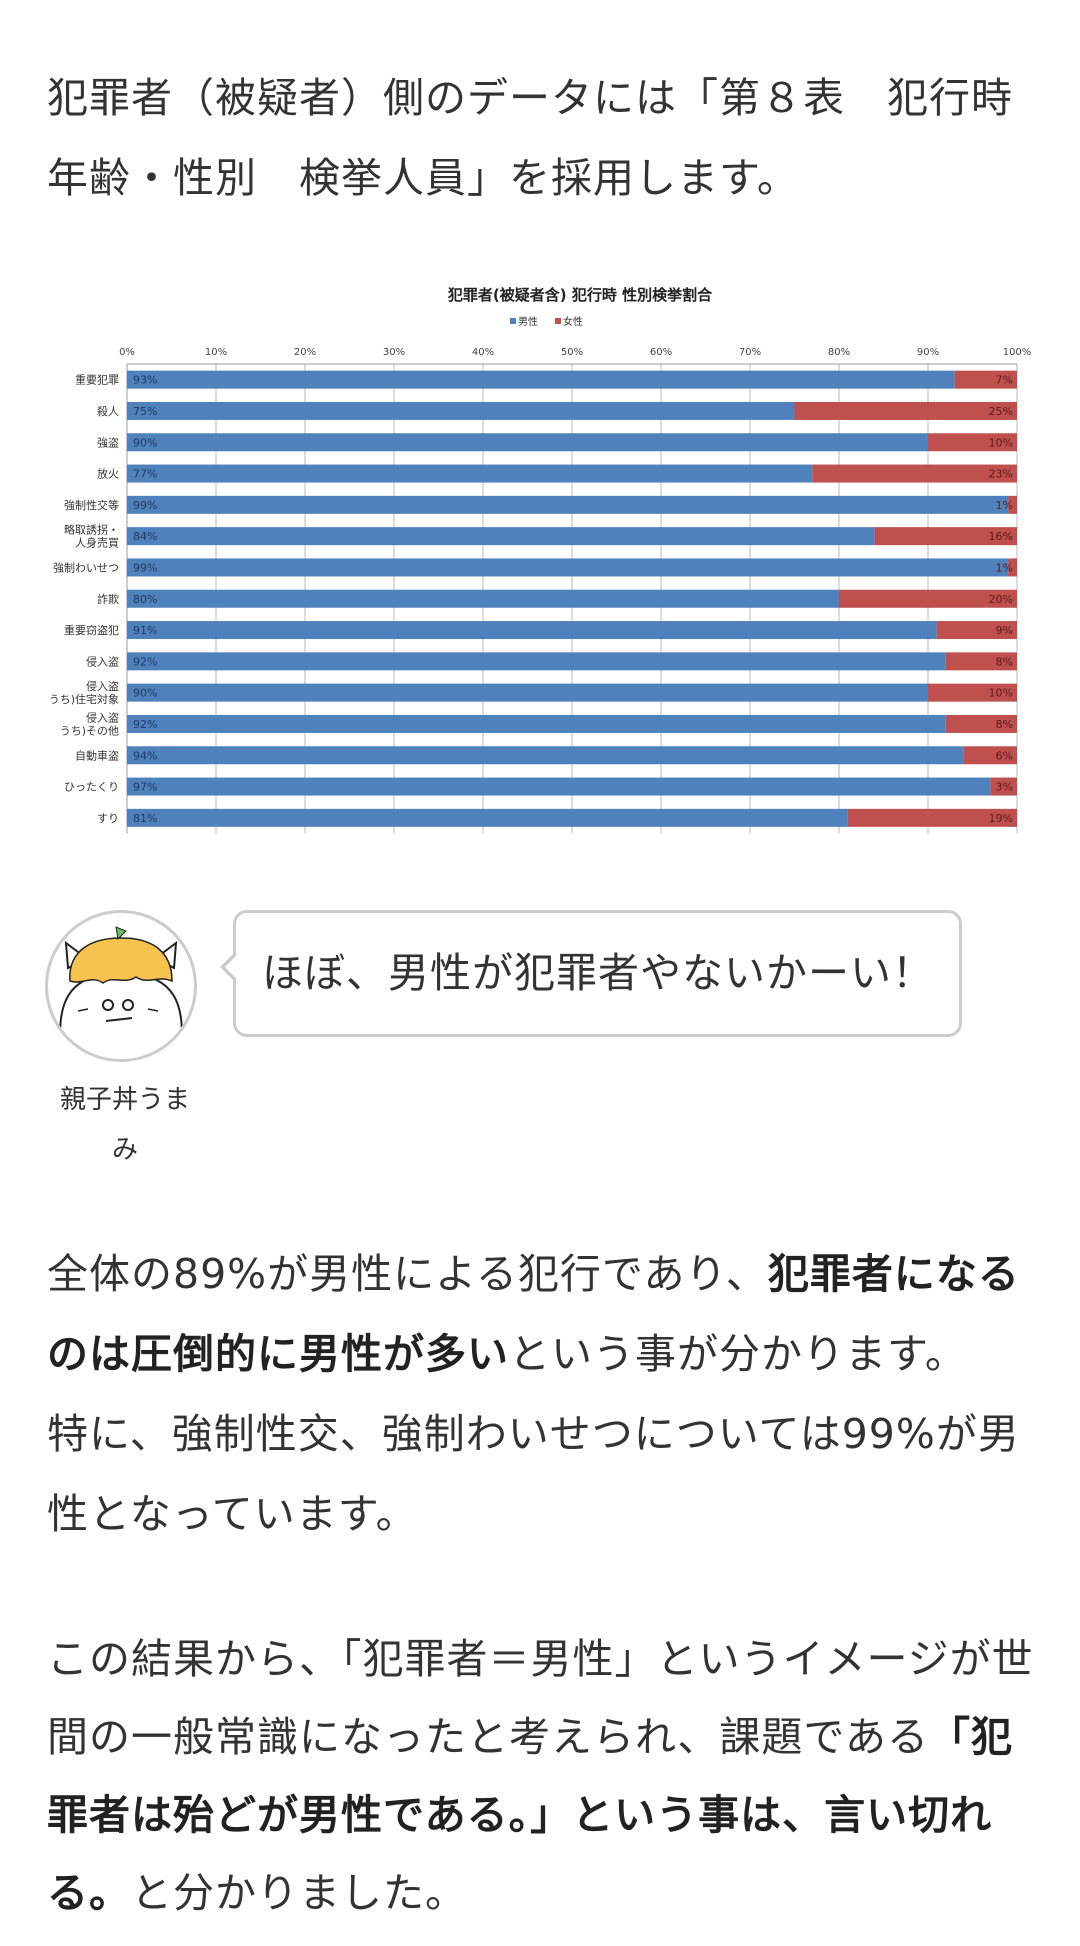  What do you see at coordinates (572, 352) in the screenshot?
I see `x-tick-label: 50%` at bounding box center [572, 352].